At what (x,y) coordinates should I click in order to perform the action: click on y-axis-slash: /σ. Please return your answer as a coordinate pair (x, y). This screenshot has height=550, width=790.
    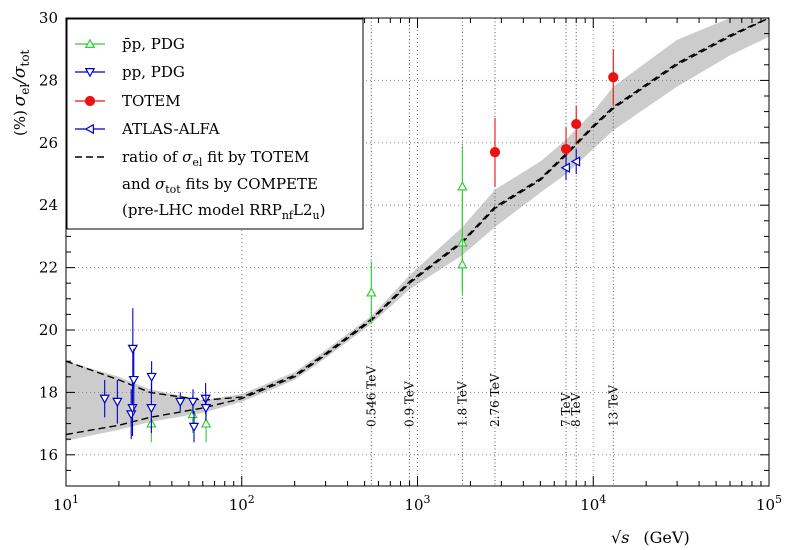
    Looking at the image, I should click on (20, 76).